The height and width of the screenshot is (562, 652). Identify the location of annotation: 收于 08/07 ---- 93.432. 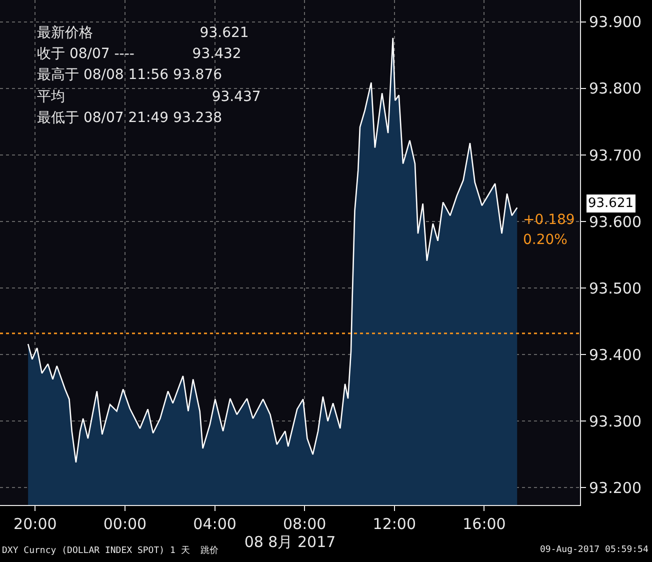
(139, 54).